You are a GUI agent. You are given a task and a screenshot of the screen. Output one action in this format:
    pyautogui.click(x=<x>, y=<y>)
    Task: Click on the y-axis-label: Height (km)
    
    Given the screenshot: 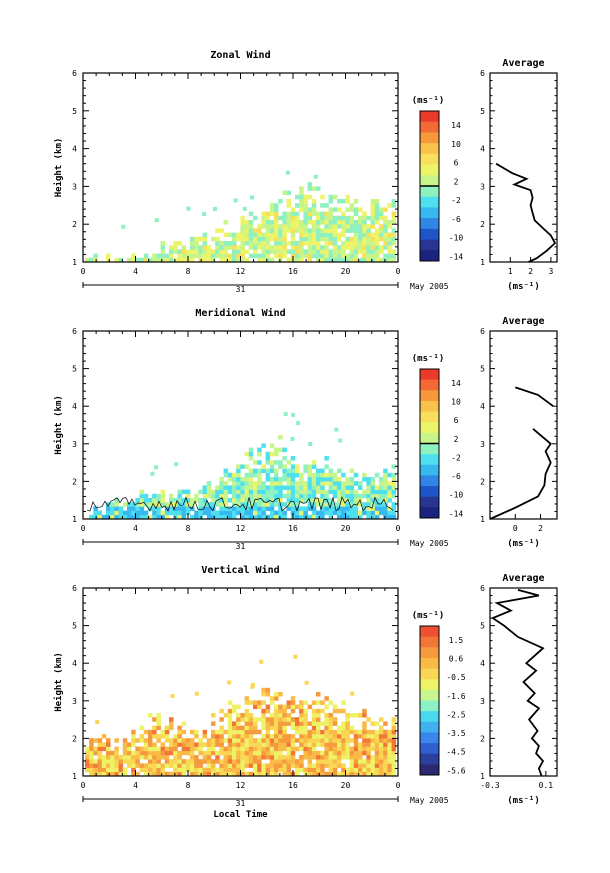 What is the action you would take?
    pyautogui.click(x=58, y=168)
    